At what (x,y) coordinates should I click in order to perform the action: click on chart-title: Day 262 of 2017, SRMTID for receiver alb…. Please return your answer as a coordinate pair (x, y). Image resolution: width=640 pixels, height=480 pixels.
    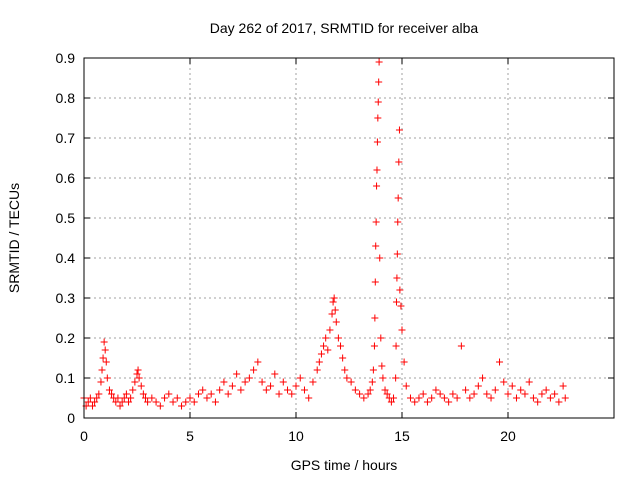
    Looking at the image, I should click on (344, 28).